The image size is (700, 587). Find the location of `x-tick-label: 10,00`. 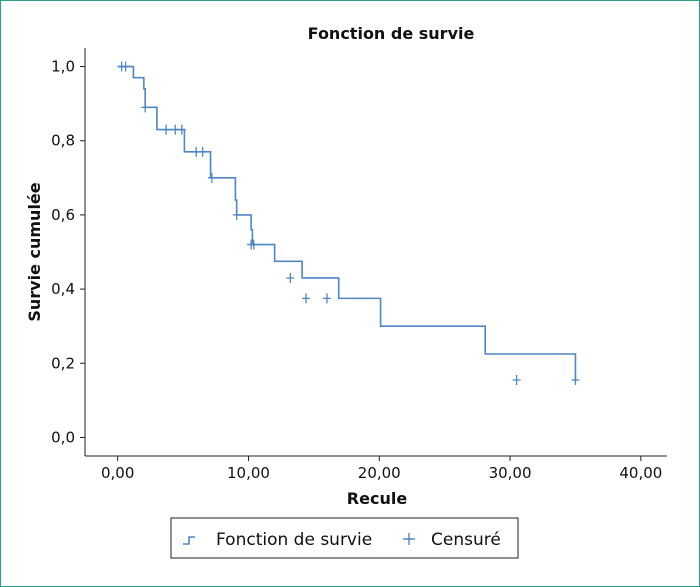

x-tick-label: 10,00 is located at coordinates (248, 473).